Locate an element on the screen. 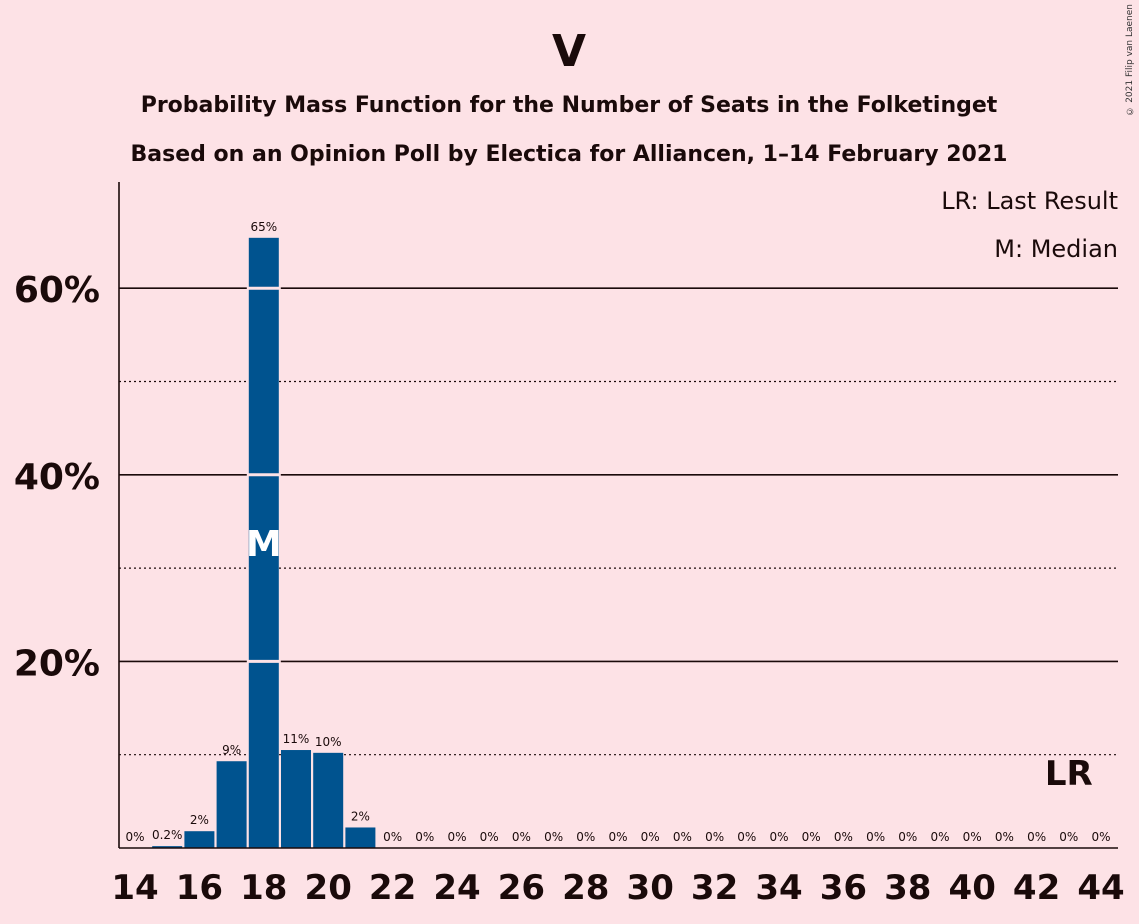  x-tick-label: 16 is located at coordinates (199, 888).